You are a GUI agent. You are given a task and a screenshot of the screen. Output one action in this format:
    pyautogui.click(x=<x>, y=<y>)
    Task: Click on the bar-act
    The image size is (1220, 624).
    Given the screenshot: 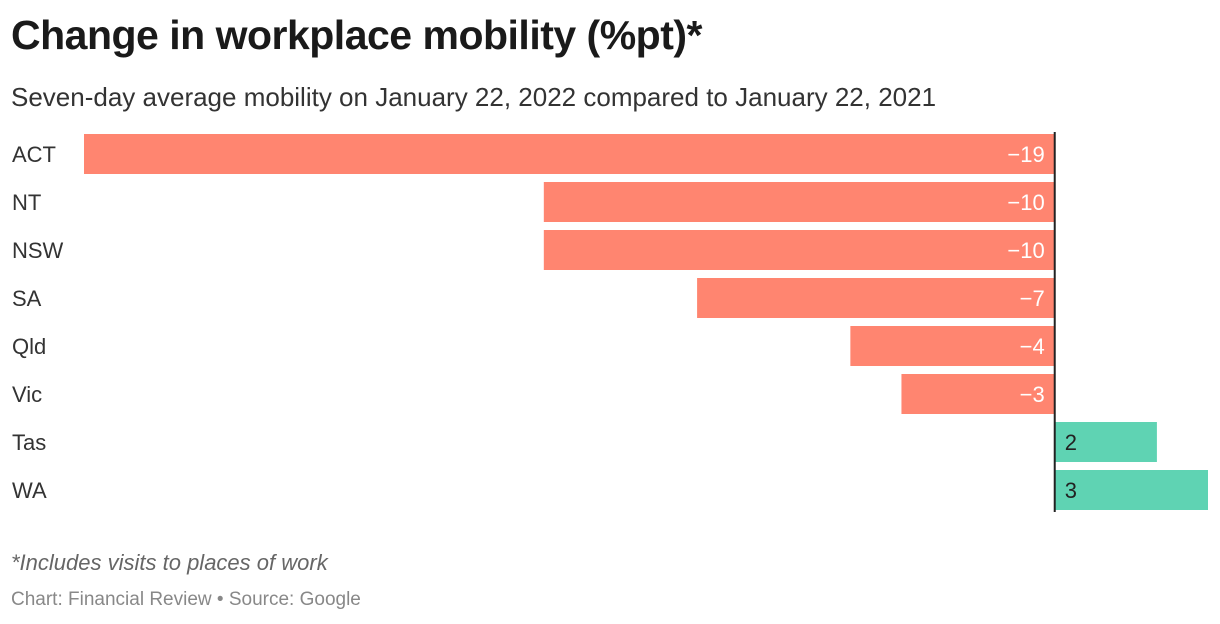 What is the action you would take?
    pyautogui.click(x=569, y=154)
    